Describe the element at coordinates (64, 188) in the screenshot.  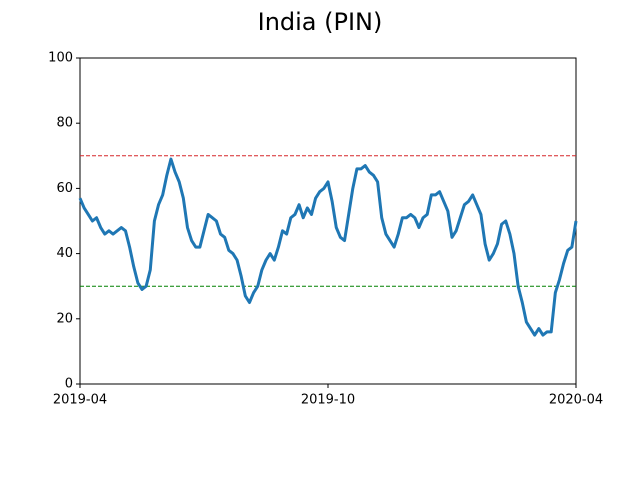
I see `y-tick-label: 60` at that location.